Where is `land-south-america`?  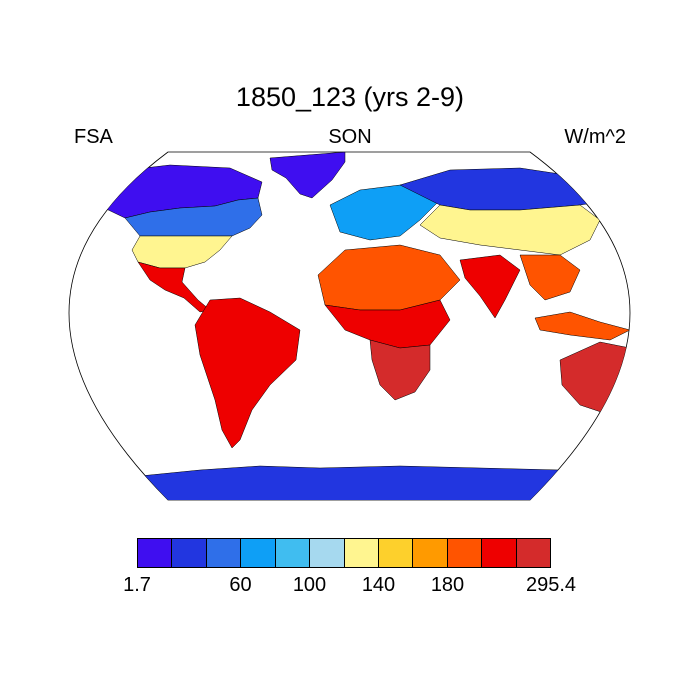
land-south-america is located at coordinates (247, 373).